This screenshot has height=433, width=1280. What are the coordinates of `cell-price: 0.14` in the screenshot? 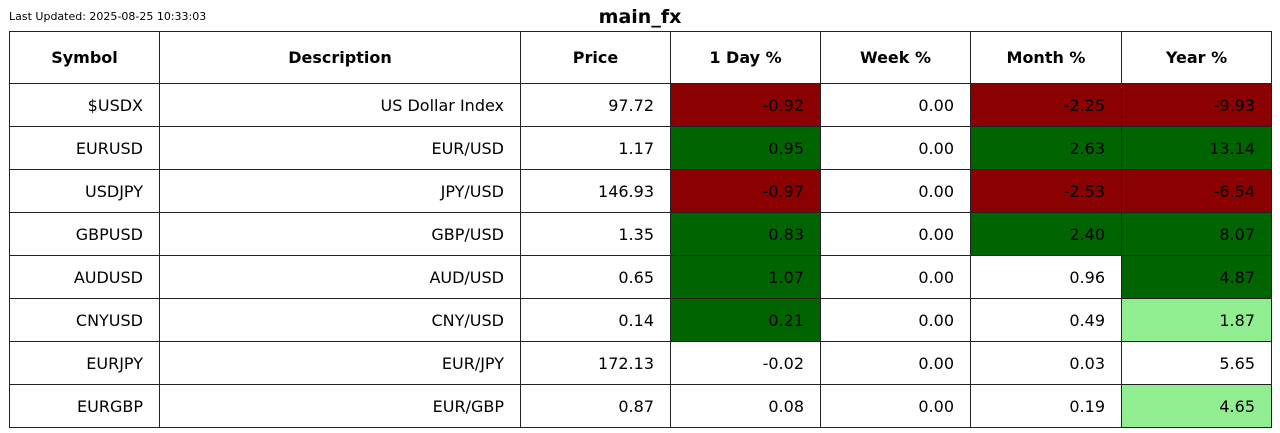 It's located at (595, 320).